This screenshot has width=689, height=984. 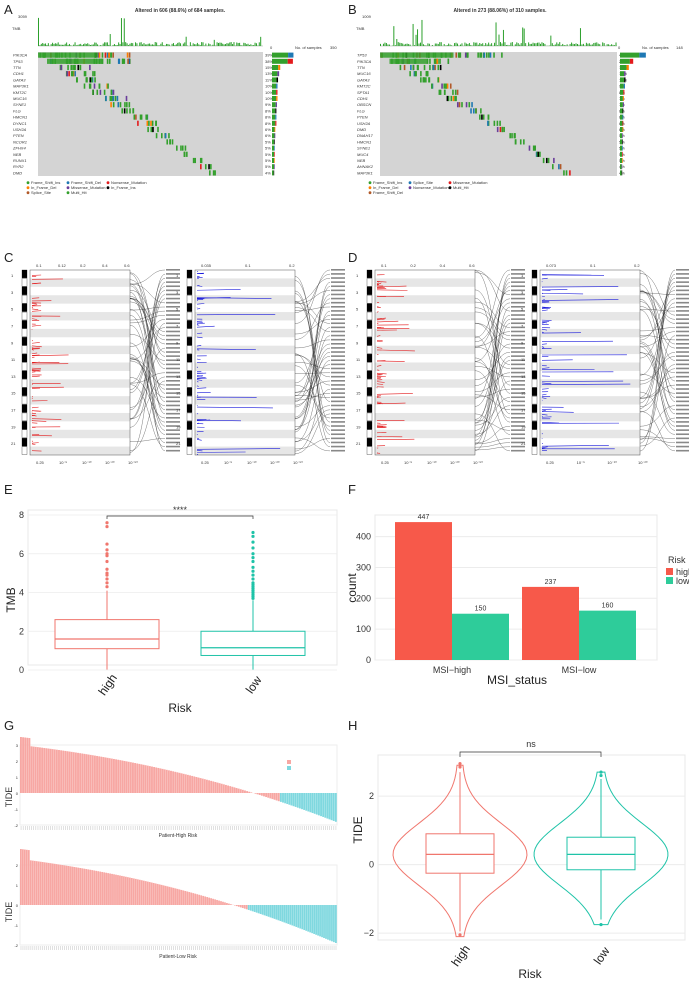 I want to click on gene-label: DNAH17, so click(x=365, y=135).